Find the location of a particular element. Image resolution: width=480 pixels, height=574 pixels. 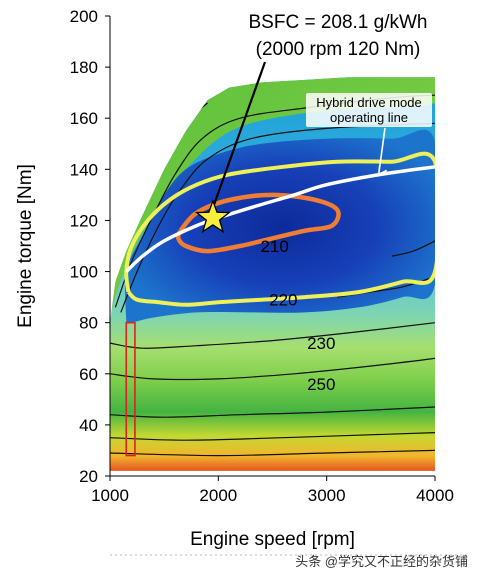

bsfc-annotation-line2: (2000 rpm 120 Nm) is located at coordinates (338, 49).